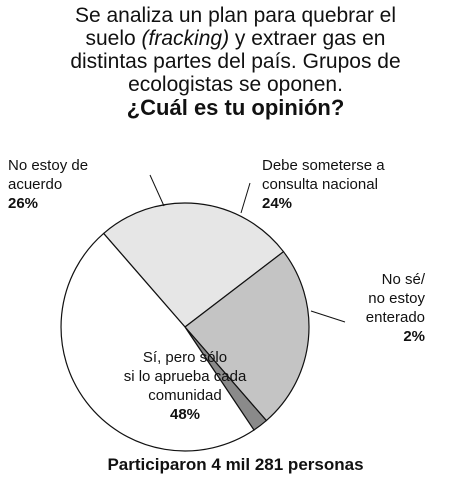 This screenshot has height=500, width=471. What do you see at coordinates (395, 317) in the screenshot?
I see `slice-label-2-line-2: enterado` at bounding box center [395, 317].